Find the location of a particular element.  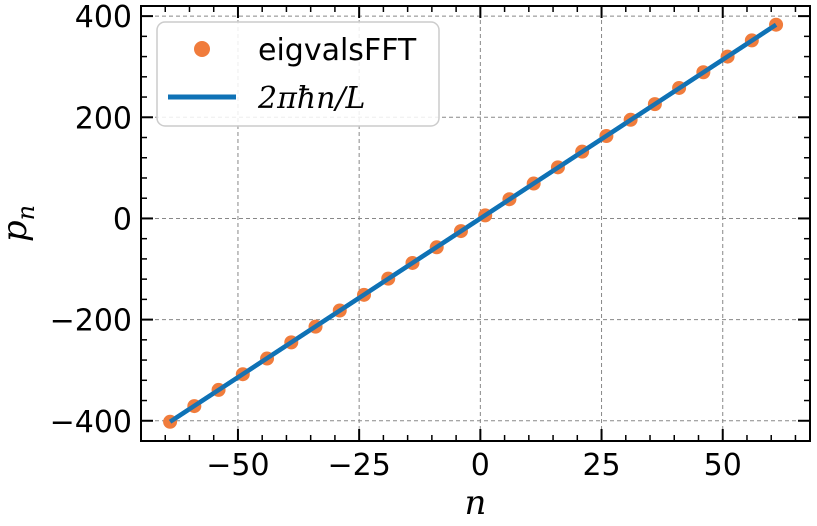

y-tick-labels: −400 −200 0 200 400 is located at coordinates (91, 220).